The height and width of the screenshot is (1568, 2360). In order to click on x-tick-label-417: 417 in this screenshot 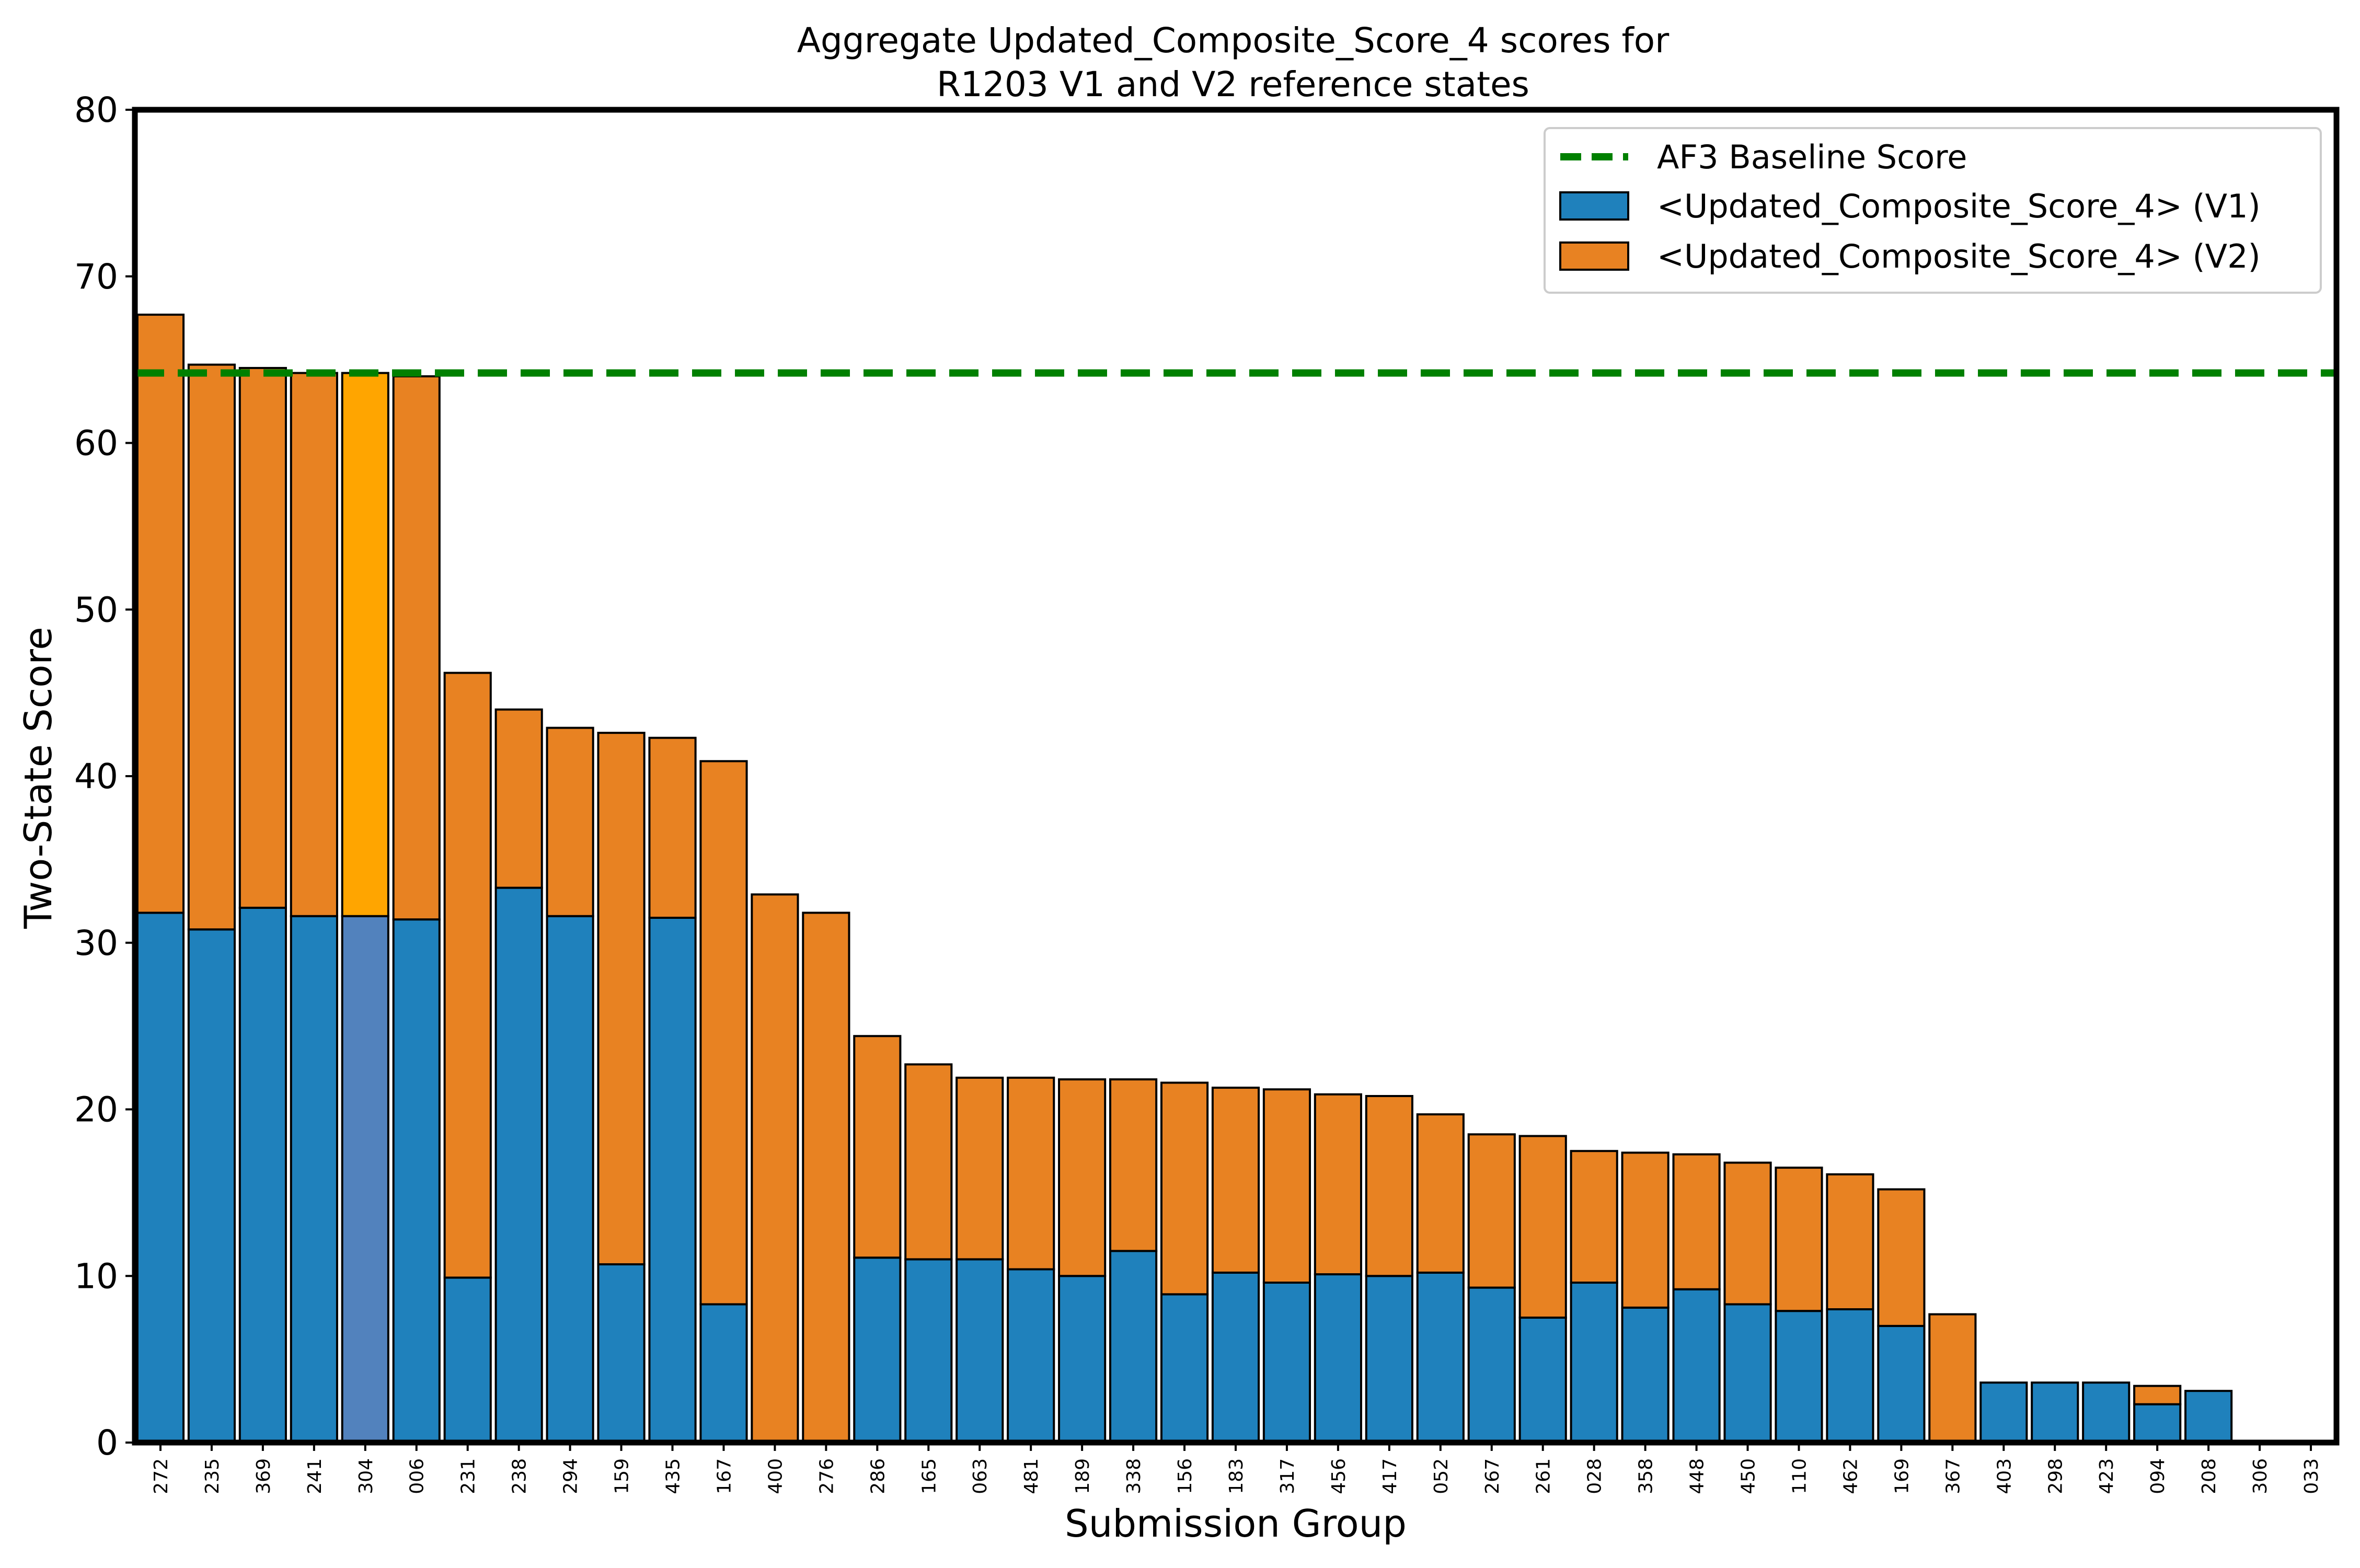, I will do `click(1390, 1476)`.